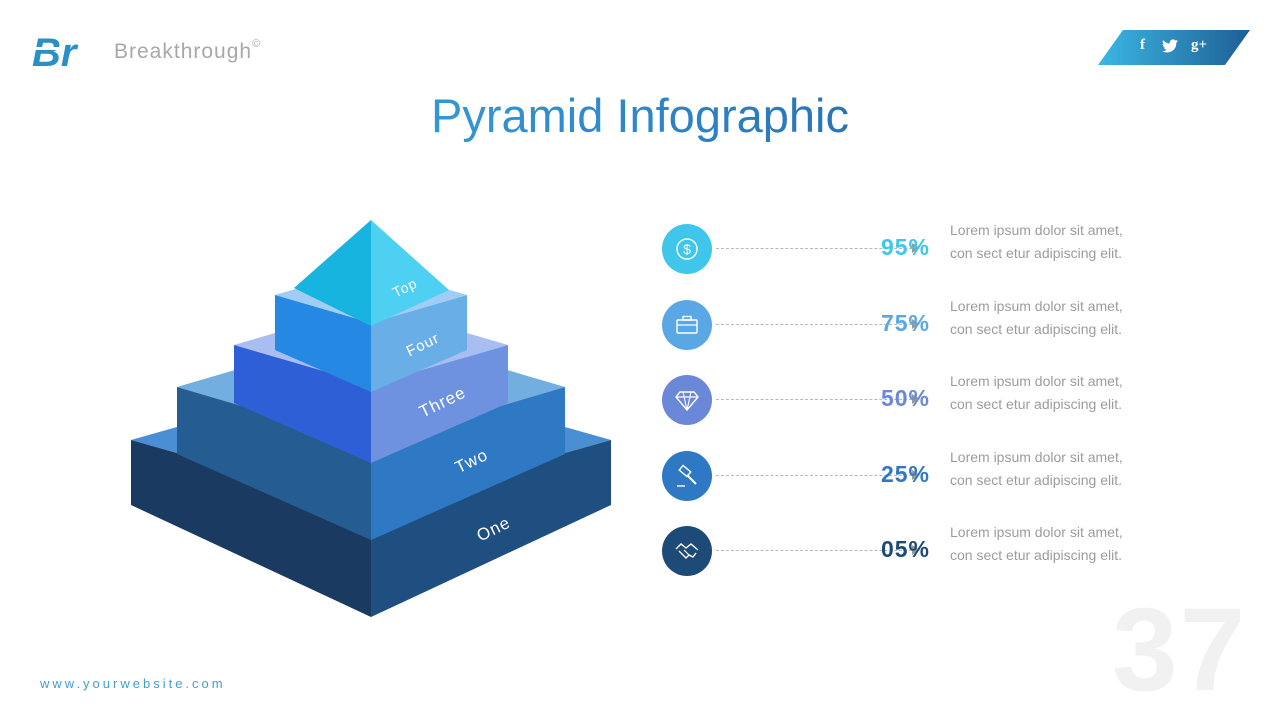 The height and width of the screenshot is (720, 1280). I want to click on diamond-icon, so click(687, 400).